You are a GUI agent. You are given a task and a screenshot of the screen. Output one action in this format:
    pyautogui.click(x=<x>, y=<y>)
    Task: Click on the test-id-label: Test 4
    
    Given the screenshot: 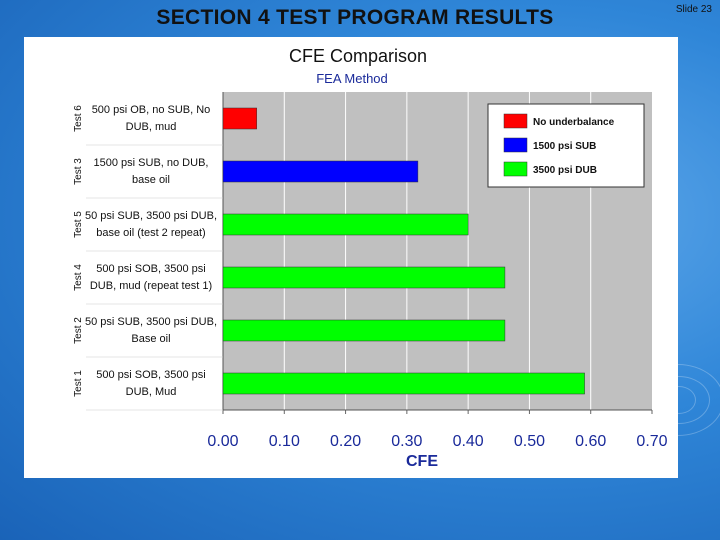 What is the action you would take?
    pyautogui.click(x=78, y=277)
    